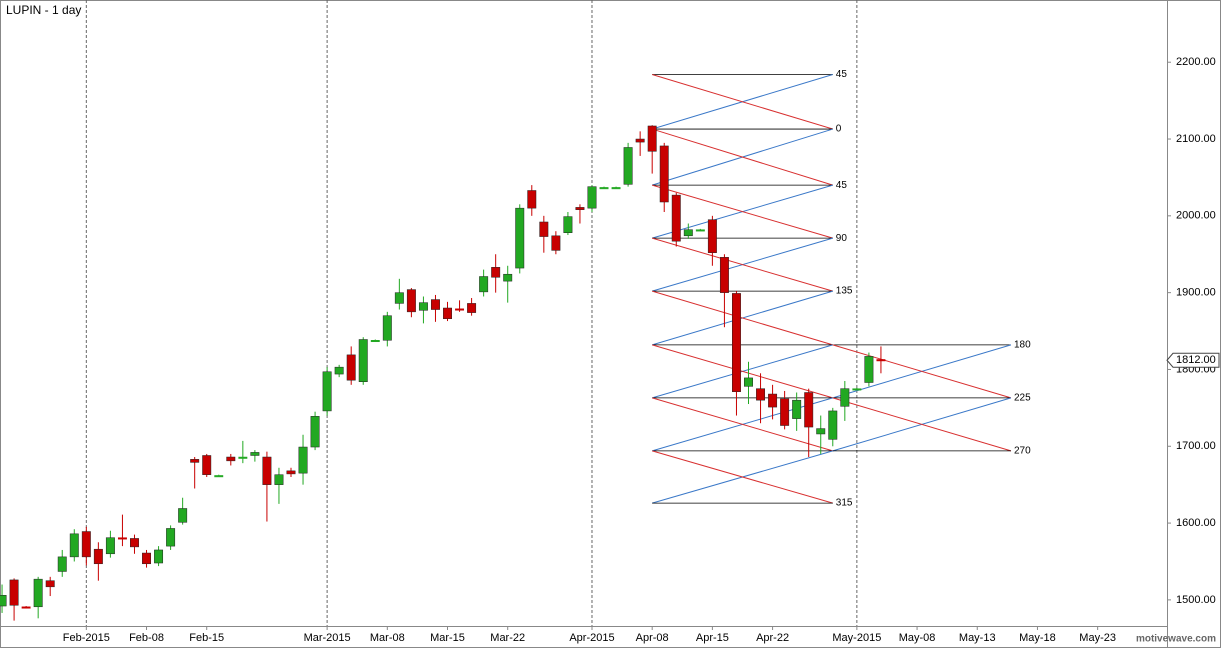 Image resolution: width=1221 pixels, height=648 pixels. I want to click on x-tick-label: May-13, so click(977, 638).